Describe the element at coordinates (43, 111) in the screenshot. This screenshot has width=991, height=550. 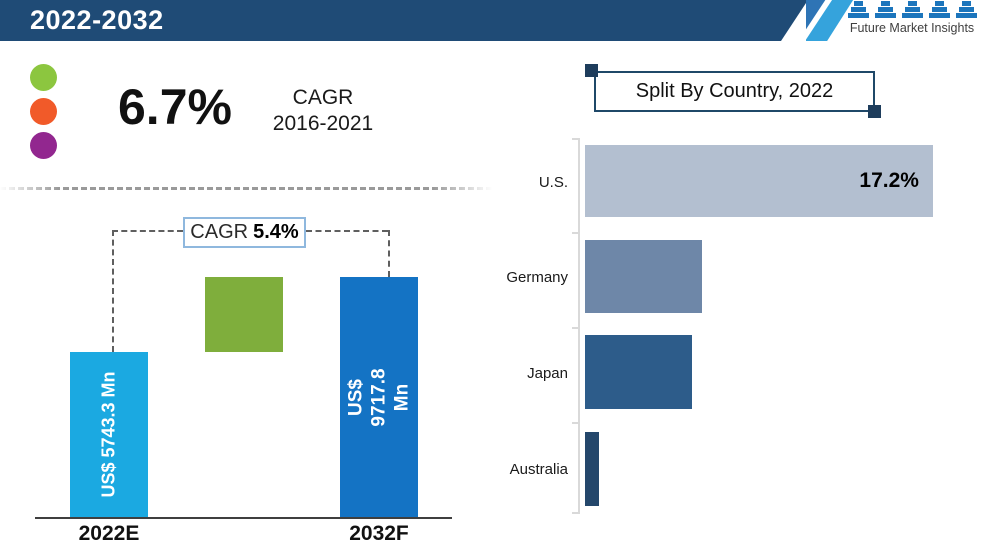
I see `legend-dot-orange` at that location.